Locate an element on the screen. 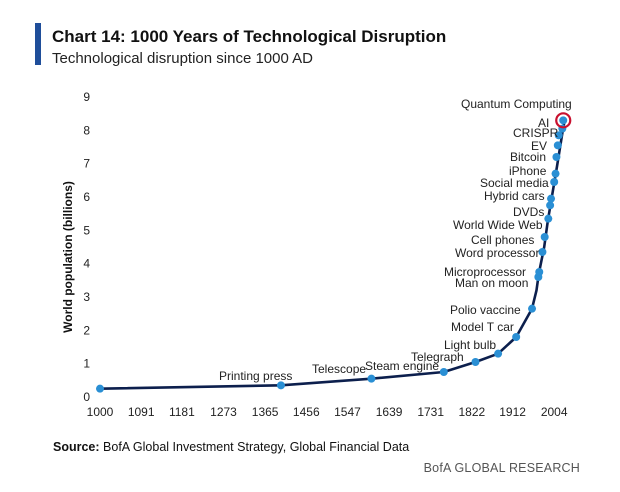  x-tick-label: 1000 is located at coordinates (100, 412).